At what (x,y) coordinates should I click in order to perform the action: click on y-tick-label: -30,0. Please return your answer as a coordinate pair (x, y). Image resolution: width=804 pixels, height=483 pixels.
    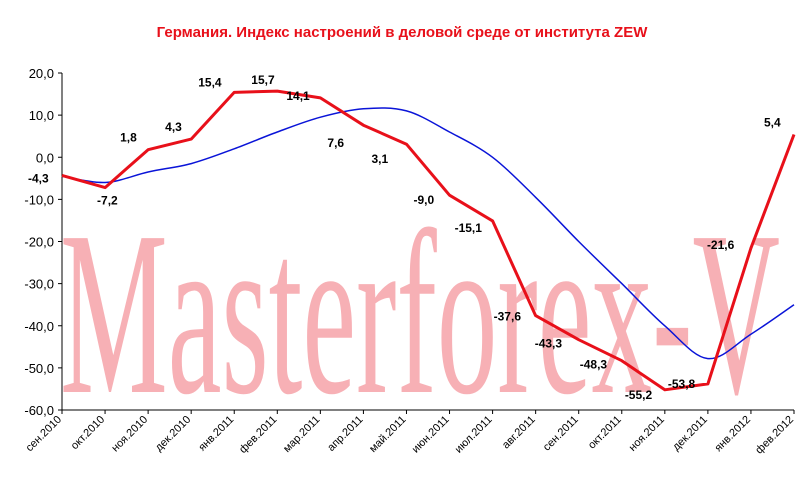
    Looking at the image, I should click on (39, 284).